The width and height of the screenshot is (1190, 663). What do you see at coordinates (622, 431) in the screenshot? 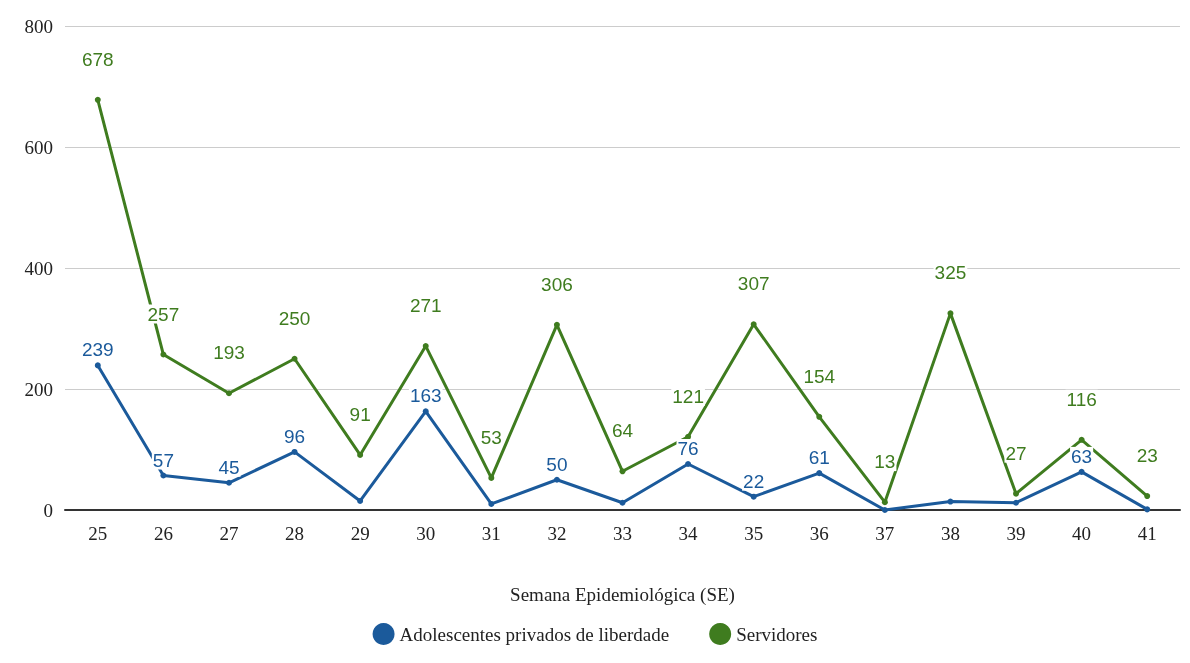
I see `data-label: 64` at bounding box center [622, 431].